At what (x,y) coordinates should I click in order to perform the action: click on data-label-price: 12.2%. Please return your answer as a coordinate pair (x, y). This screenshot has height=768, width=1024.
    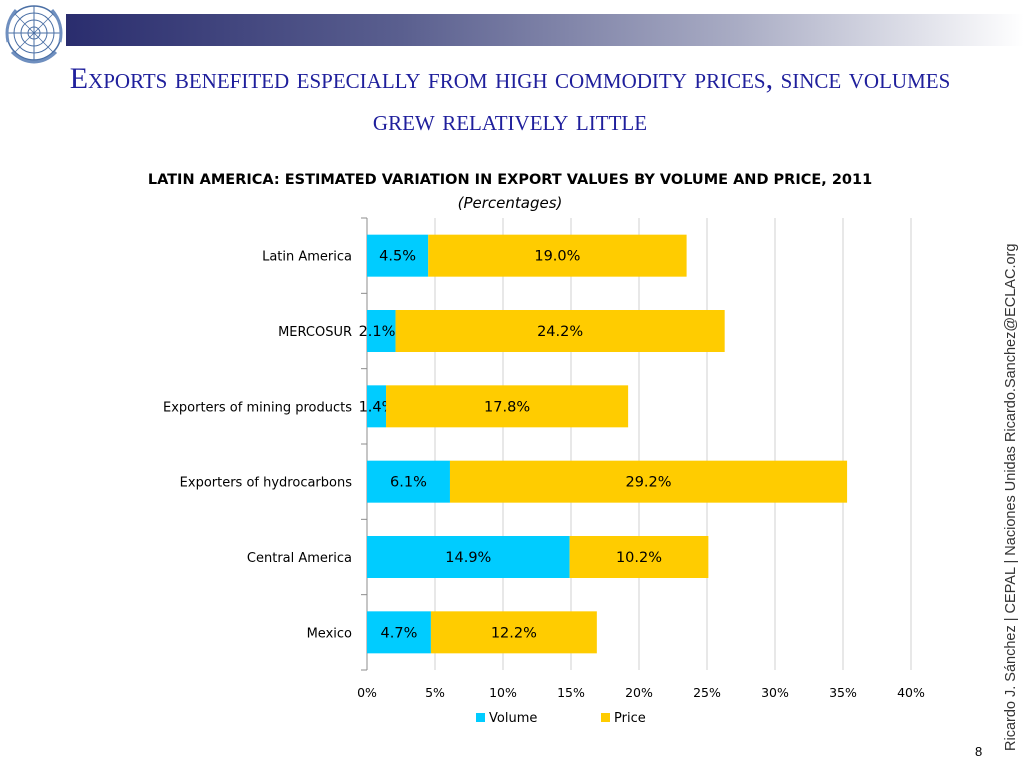
    Looking at the image, I should click on (514, 633).